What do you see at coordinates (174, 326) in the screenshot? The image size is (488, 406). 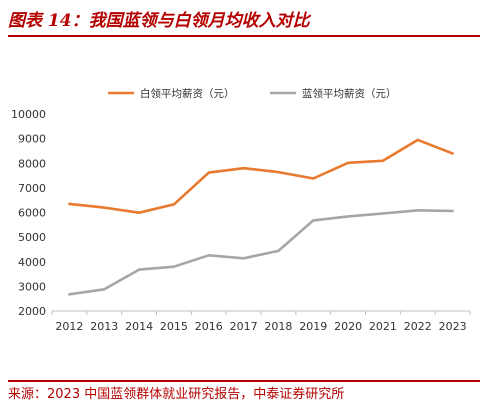 I see `x-tick-label: 2015` at bounding box center [174, 326].